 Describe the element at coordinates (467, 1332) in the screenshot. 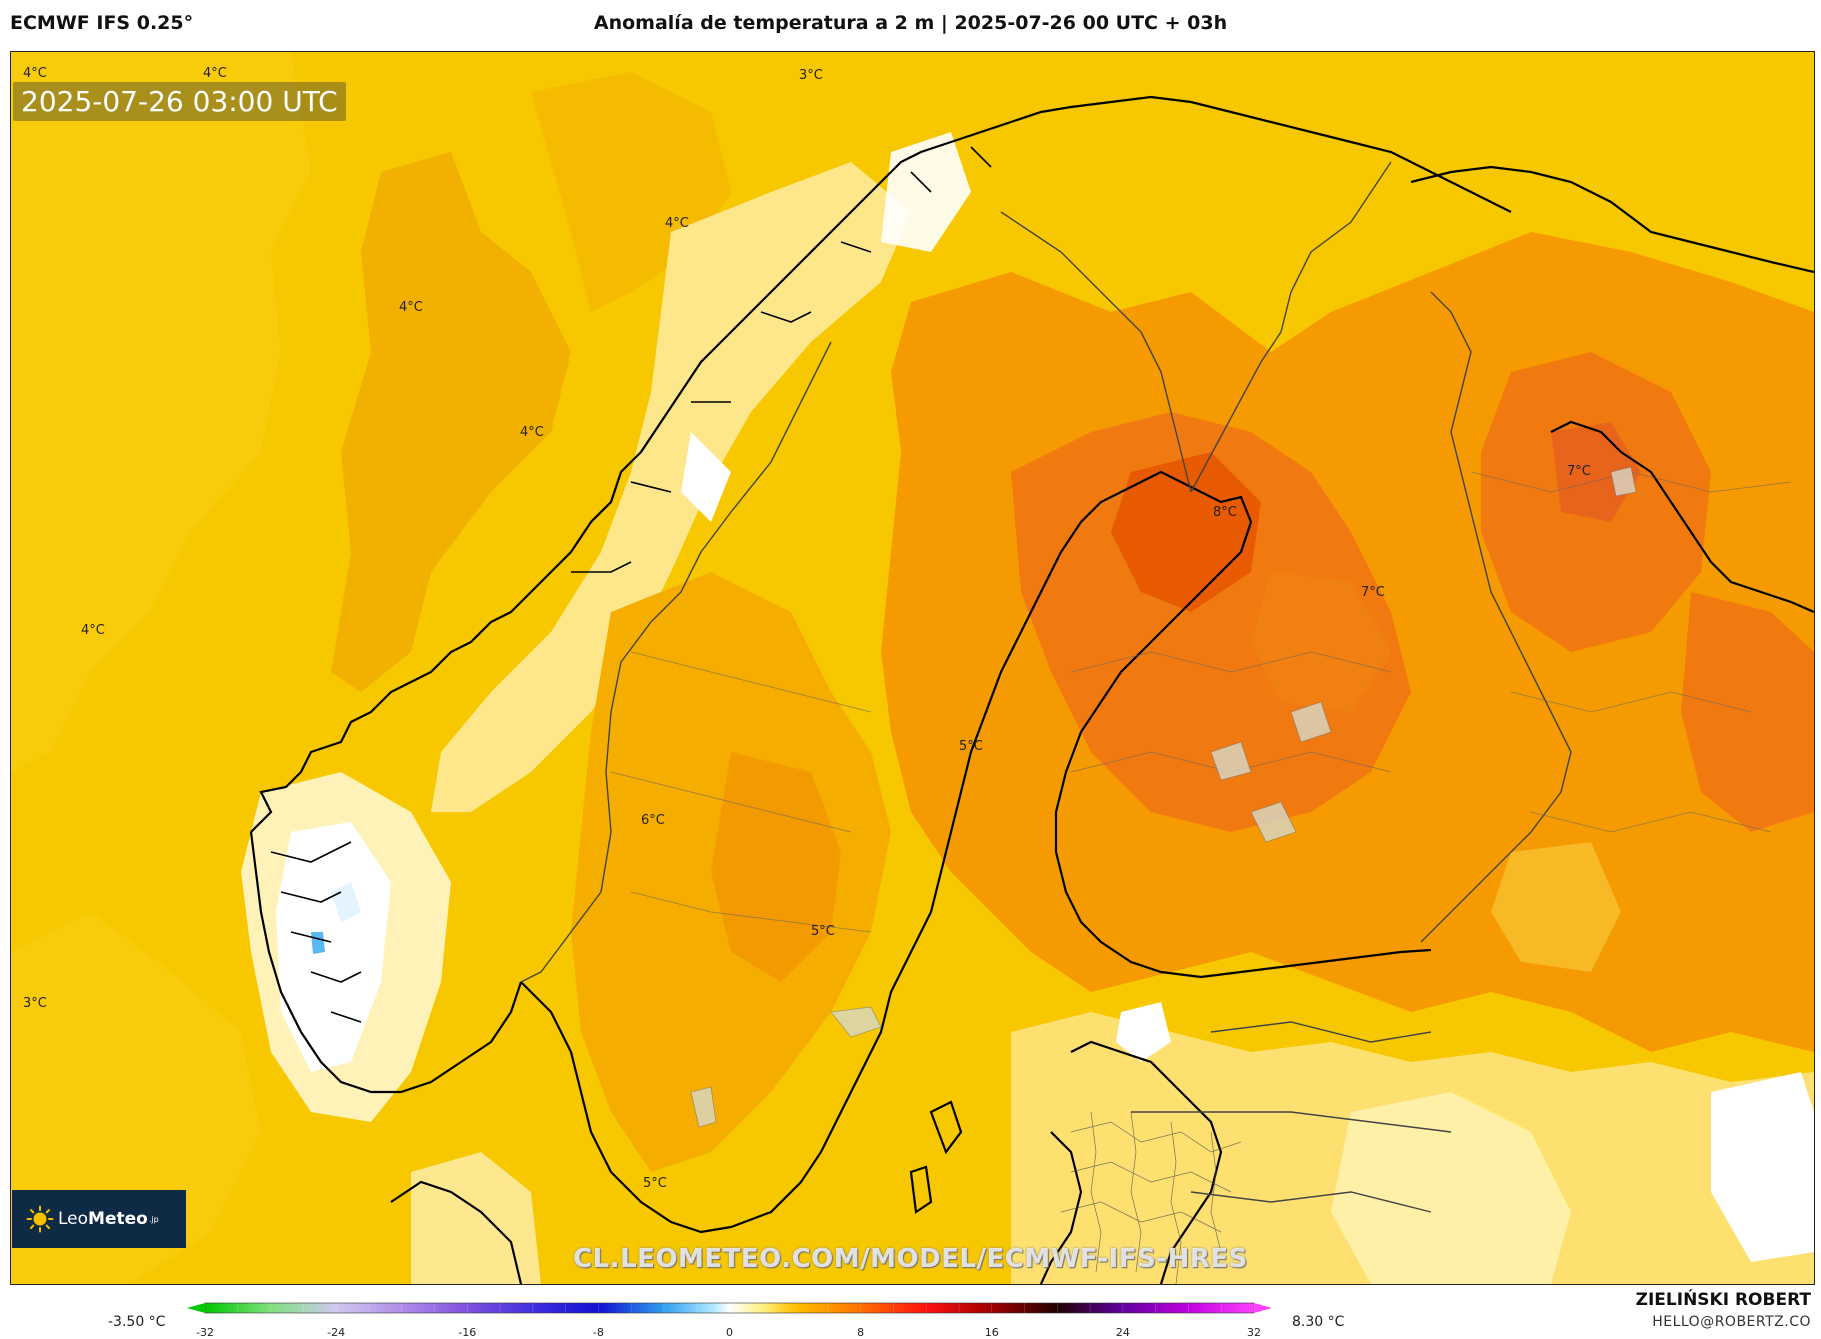

I see `colorbar-tick-label: -16` at that location.